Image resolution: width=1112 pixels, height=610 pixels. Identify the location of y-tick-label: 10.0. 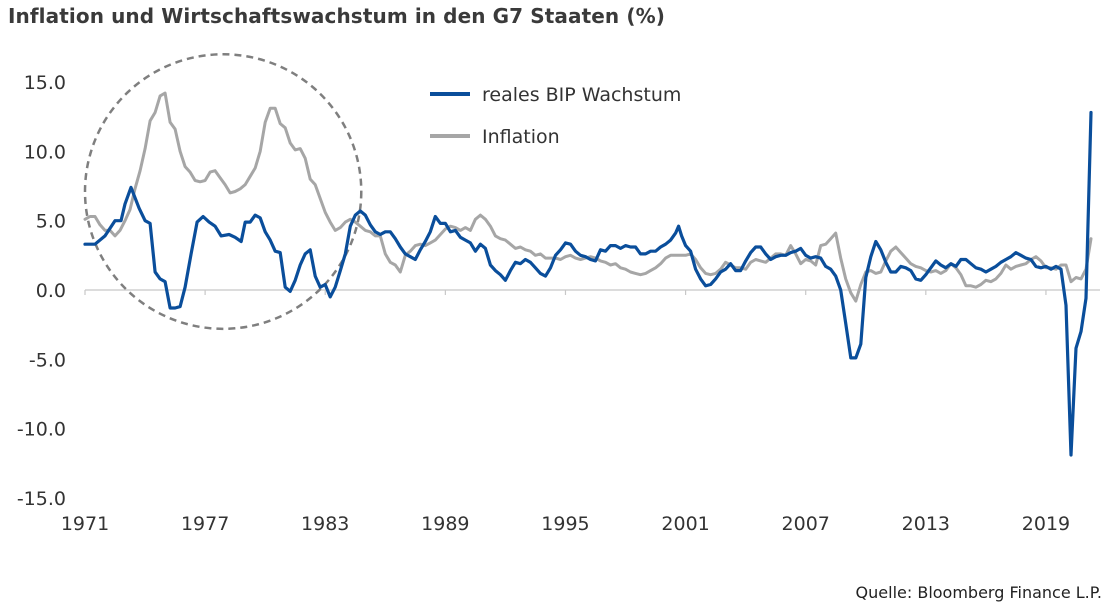
(45, 152).